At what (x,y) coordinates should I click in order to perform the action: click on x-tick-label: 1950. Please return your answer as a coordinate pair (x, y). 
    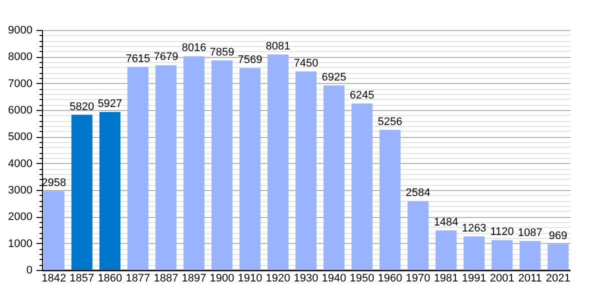
    Looking at the image, I should click on (362, 278).